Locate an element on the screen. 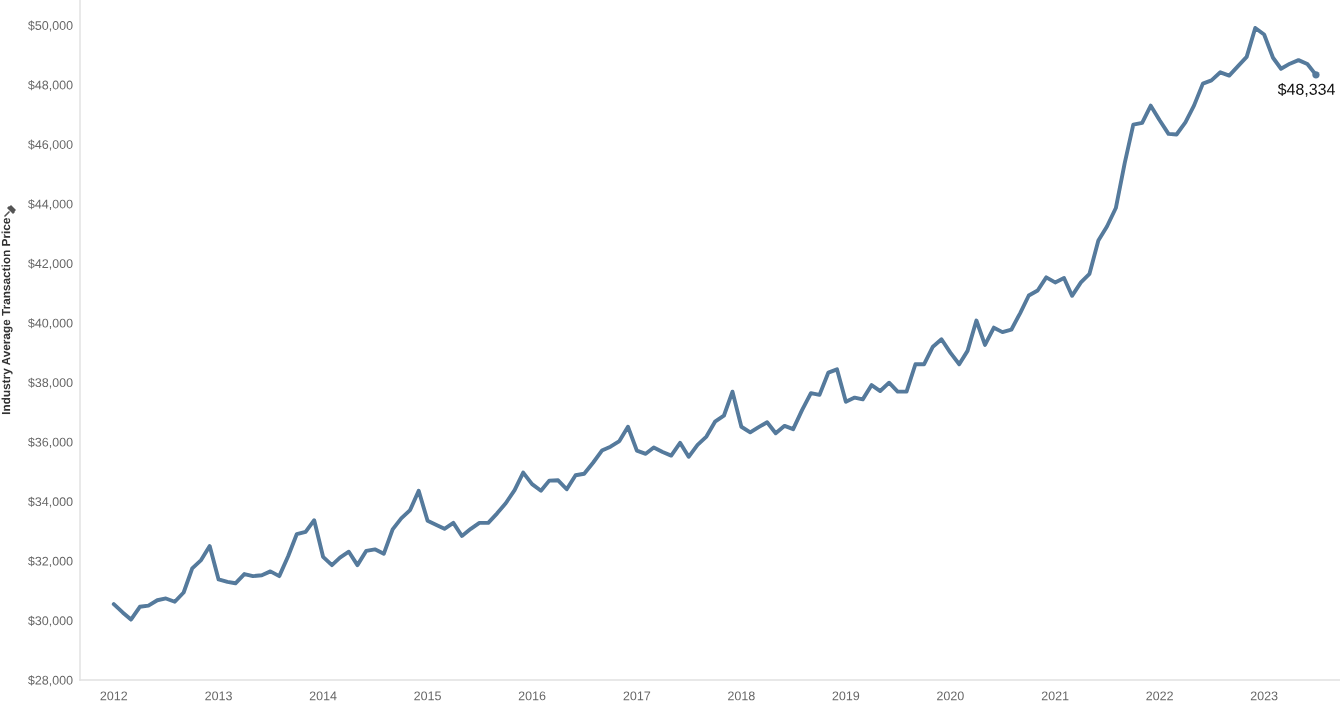  x-tick-label: 2017 is located at coordinates (637, 696).